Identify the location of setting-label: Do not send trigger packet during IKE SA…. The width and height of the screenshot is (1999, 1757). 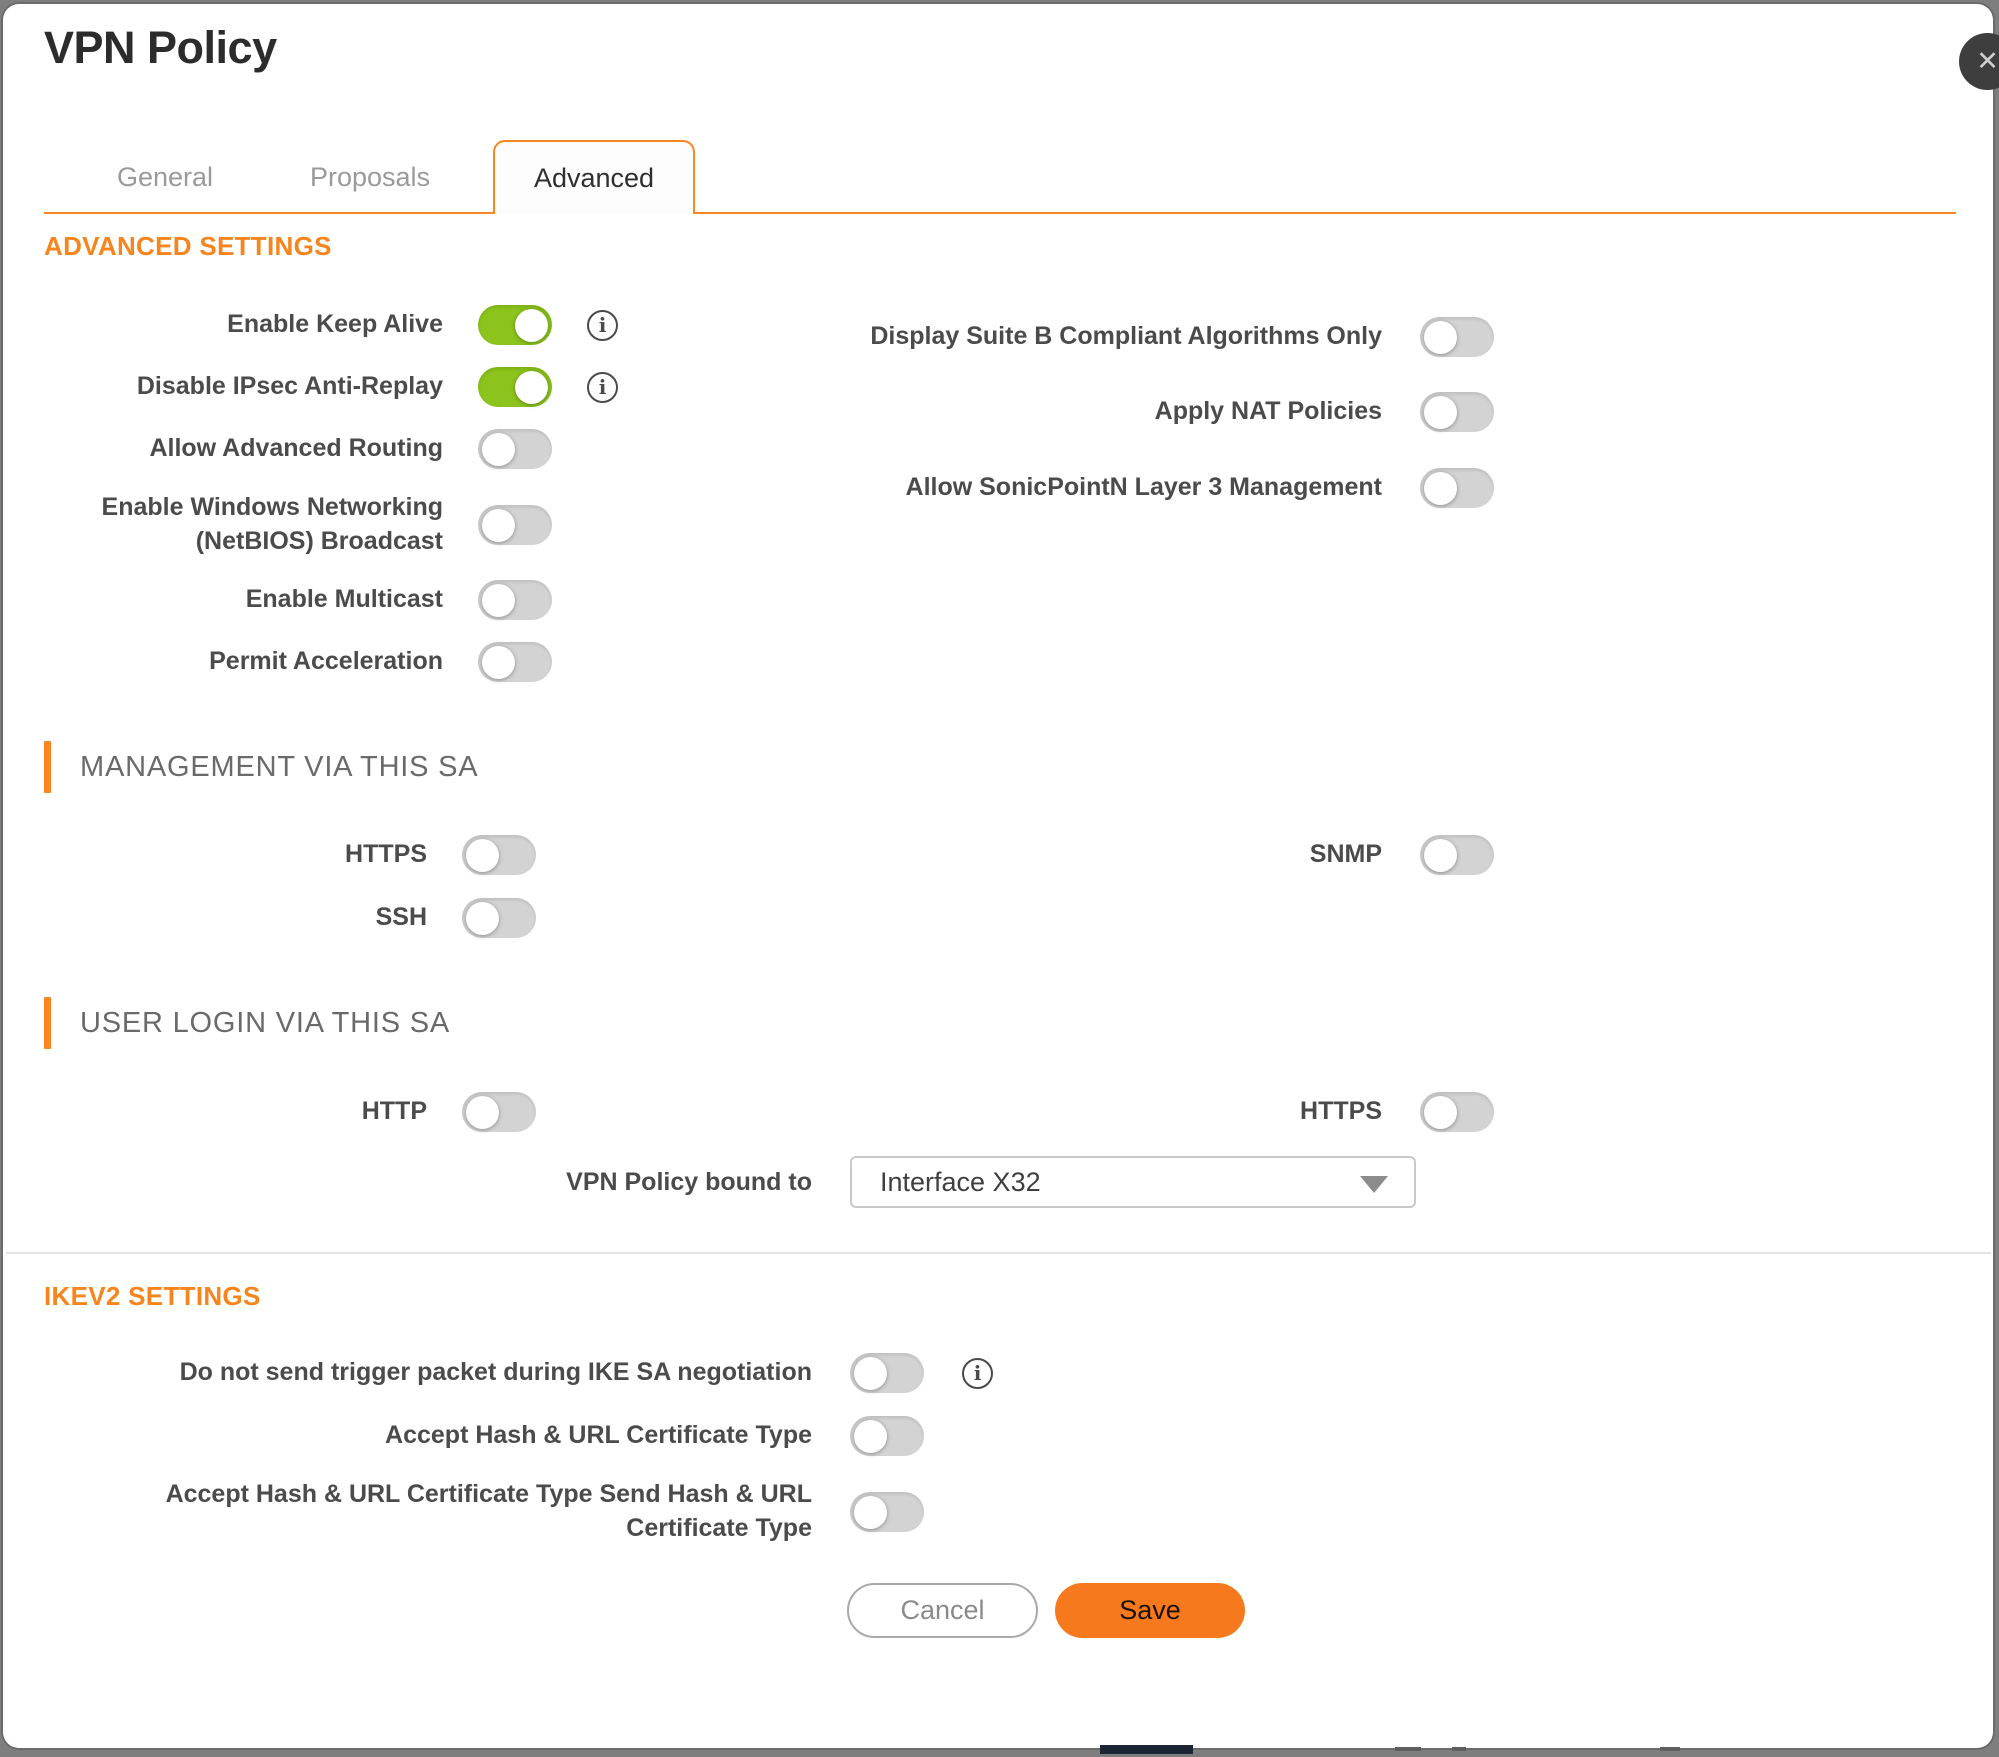
(495, 1372).